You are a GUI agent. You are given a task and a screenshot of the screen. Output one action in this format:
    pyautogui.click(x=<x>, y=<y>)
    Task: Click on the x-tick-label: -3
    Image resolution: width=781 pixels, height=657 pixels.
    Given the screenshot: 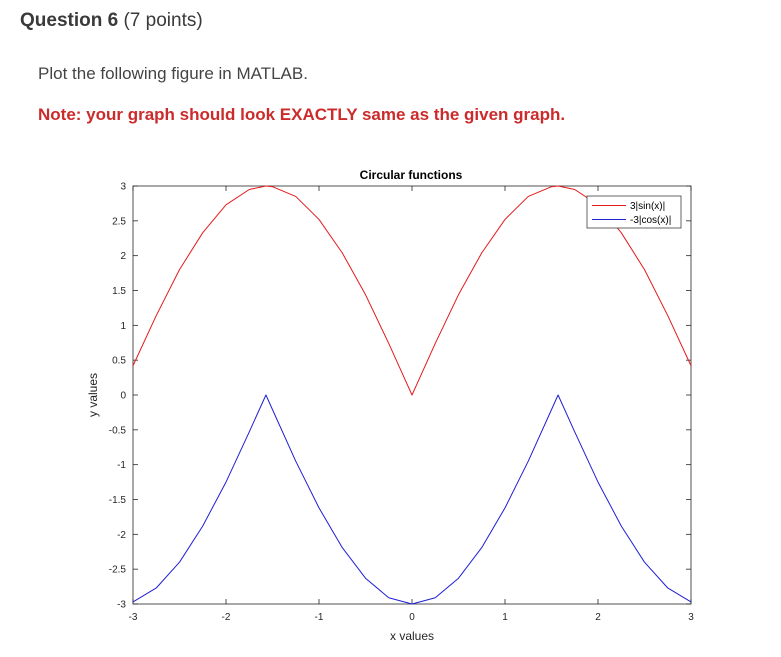 What is the action you would take?
    pyautogui.click(x=133, y=617)
    